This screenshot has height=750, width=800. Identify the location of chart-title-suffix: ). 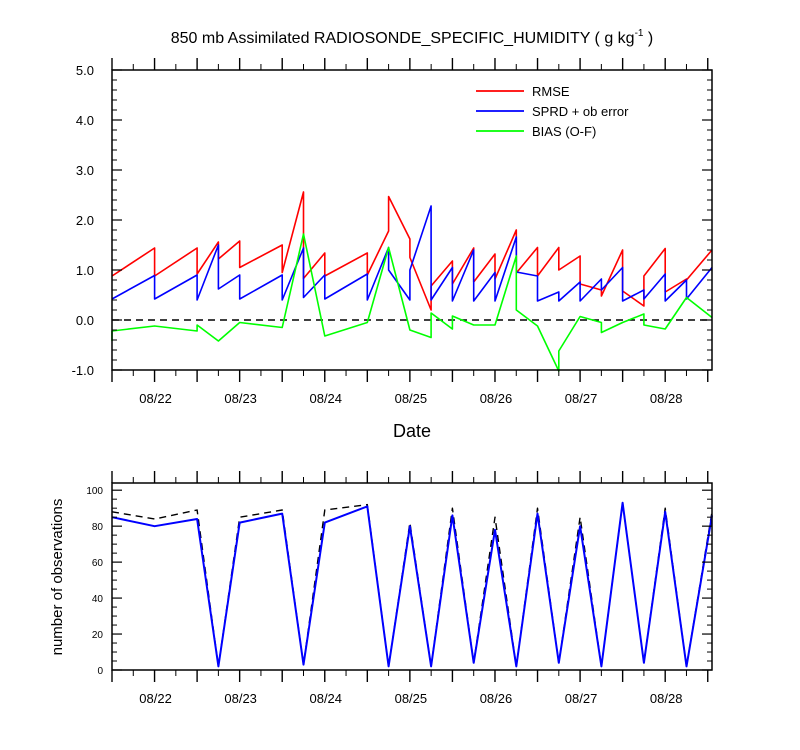
(648, 38).